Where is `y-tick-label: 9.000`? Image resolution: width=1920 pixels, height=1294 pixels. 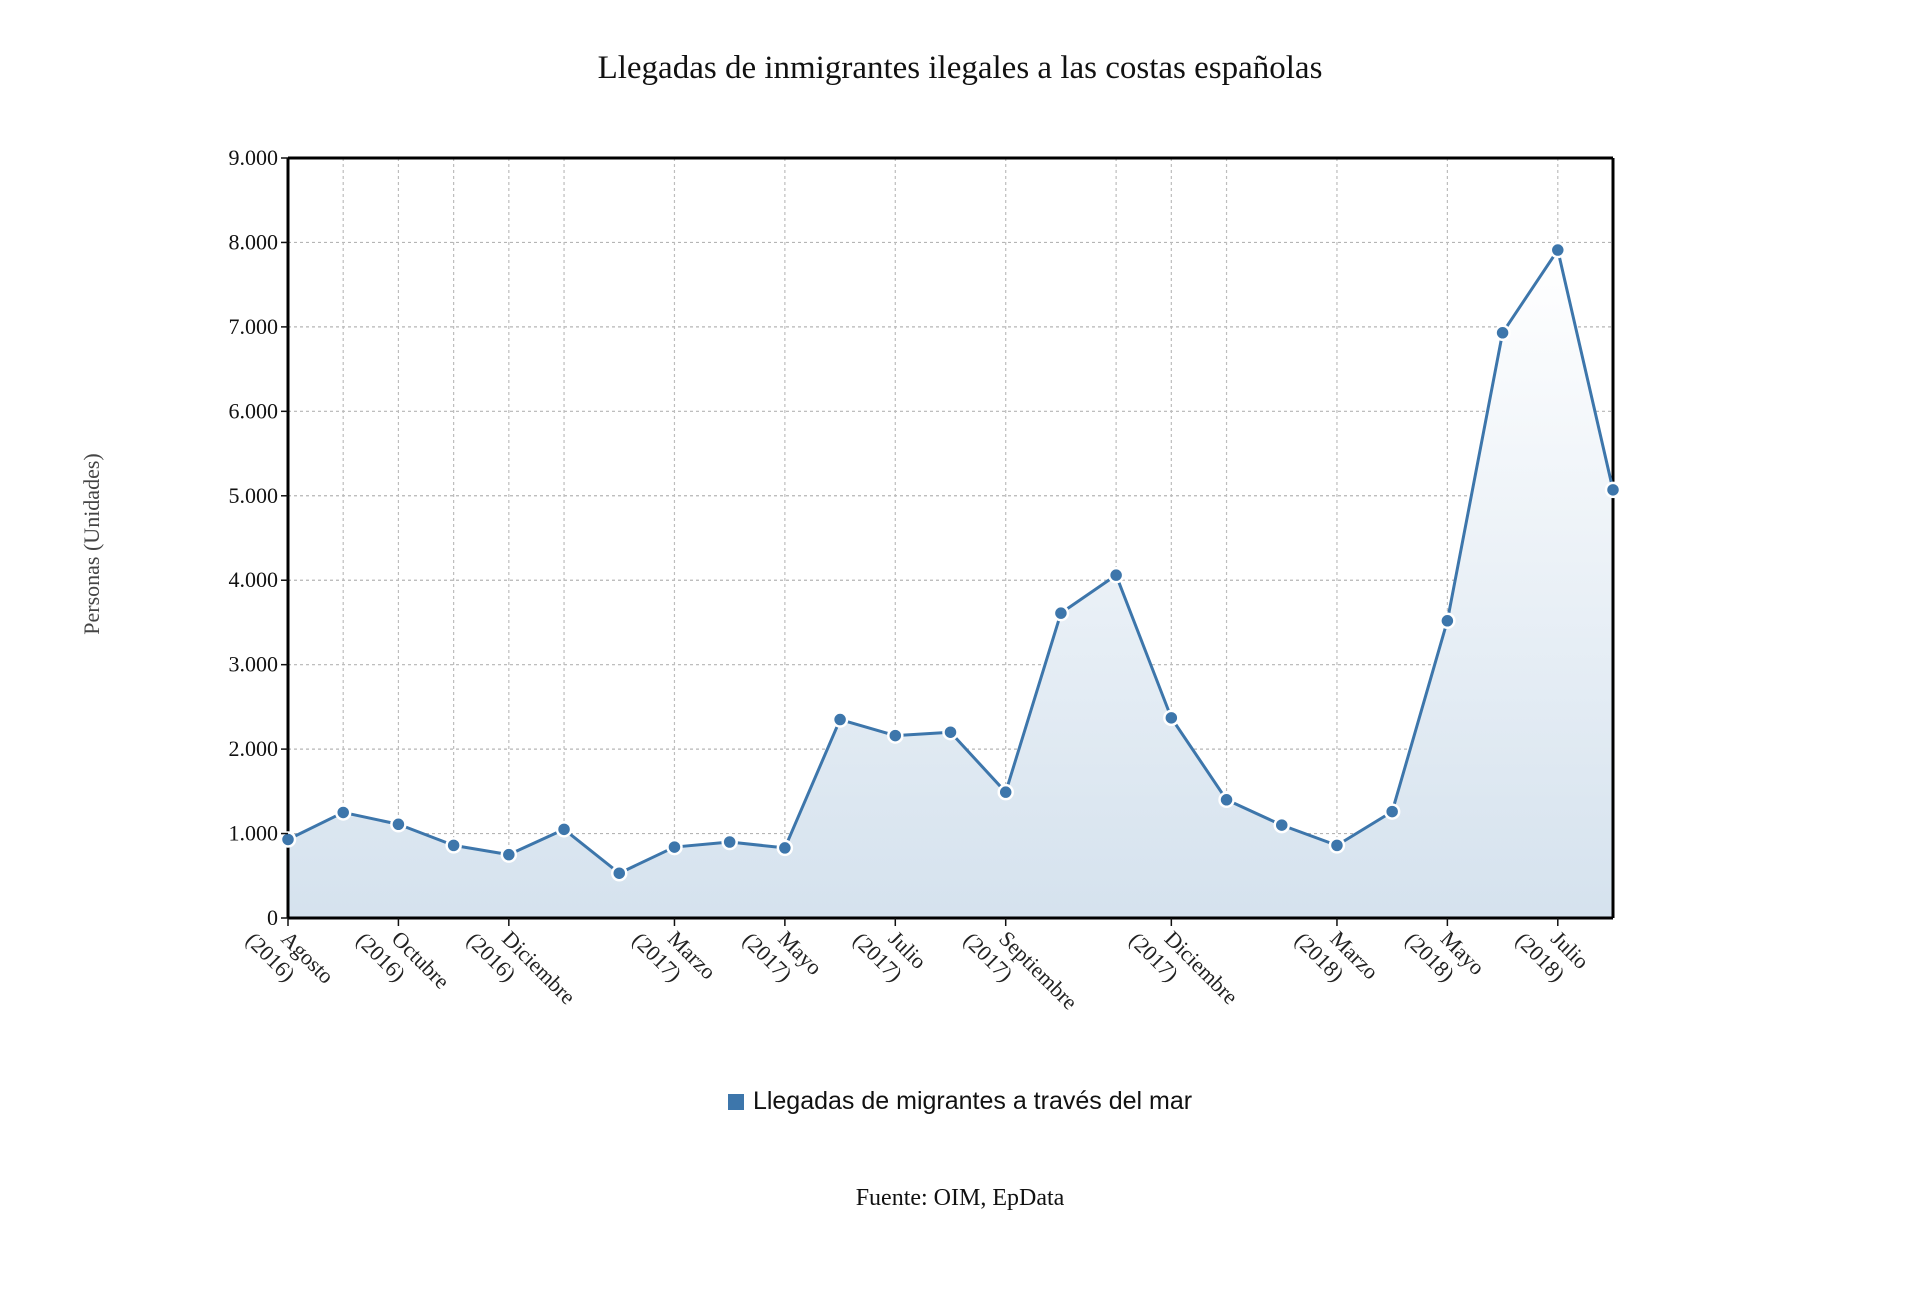
y-tick-label: 9.000 is located at coordinates (254, 157).